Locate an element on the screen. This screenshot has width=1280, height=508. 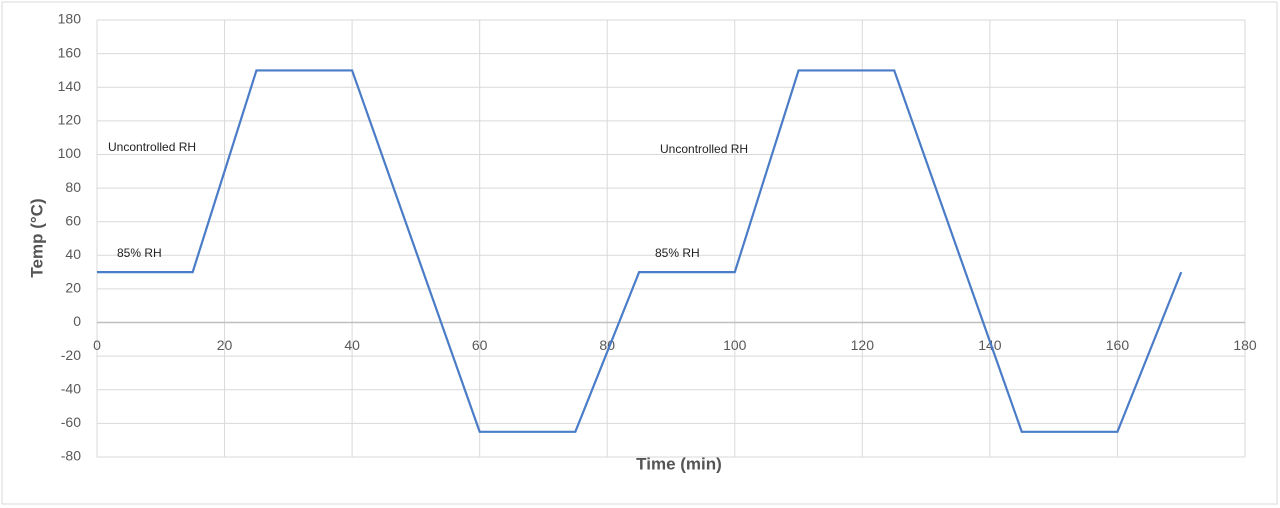
y-tick-label: 180 is located at coordinates (70, 19).